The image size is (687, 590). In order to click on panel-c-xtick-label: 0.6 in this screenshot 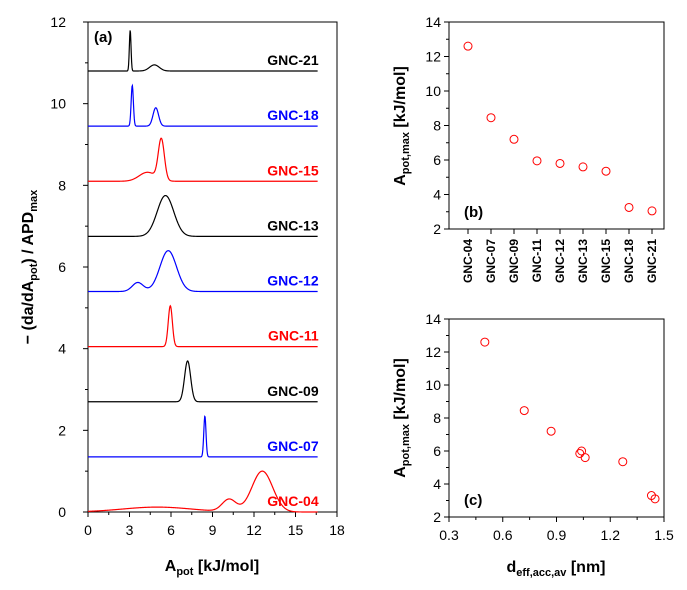, I will do `click(503, 535)`.